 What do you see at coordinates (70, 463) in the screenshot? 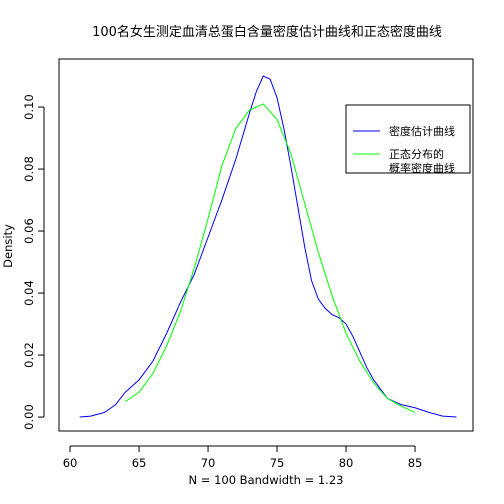
I see `x-tick-label: 60` at bounding box center [70, 463].